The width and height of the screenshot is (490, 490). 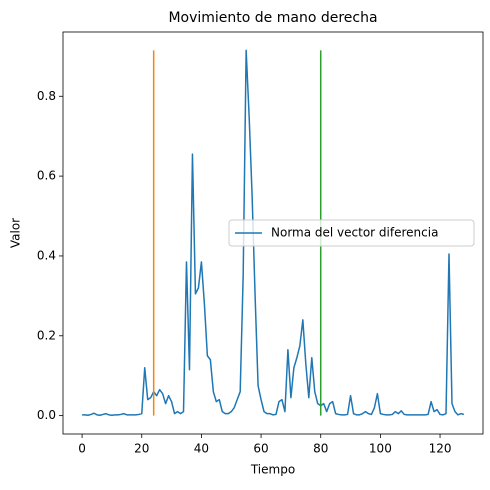 I want to click on x-tick-label: 60, so click(x=260, y=449).